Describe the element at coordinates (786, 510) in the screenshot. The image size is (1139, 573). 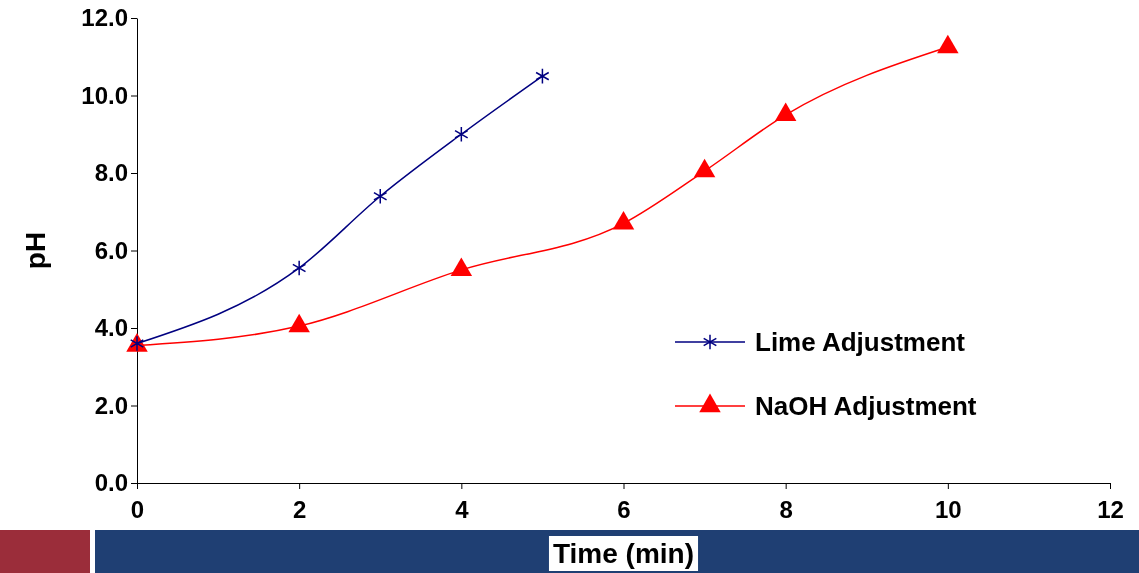
I see `x-tick-label: 8` at that location.